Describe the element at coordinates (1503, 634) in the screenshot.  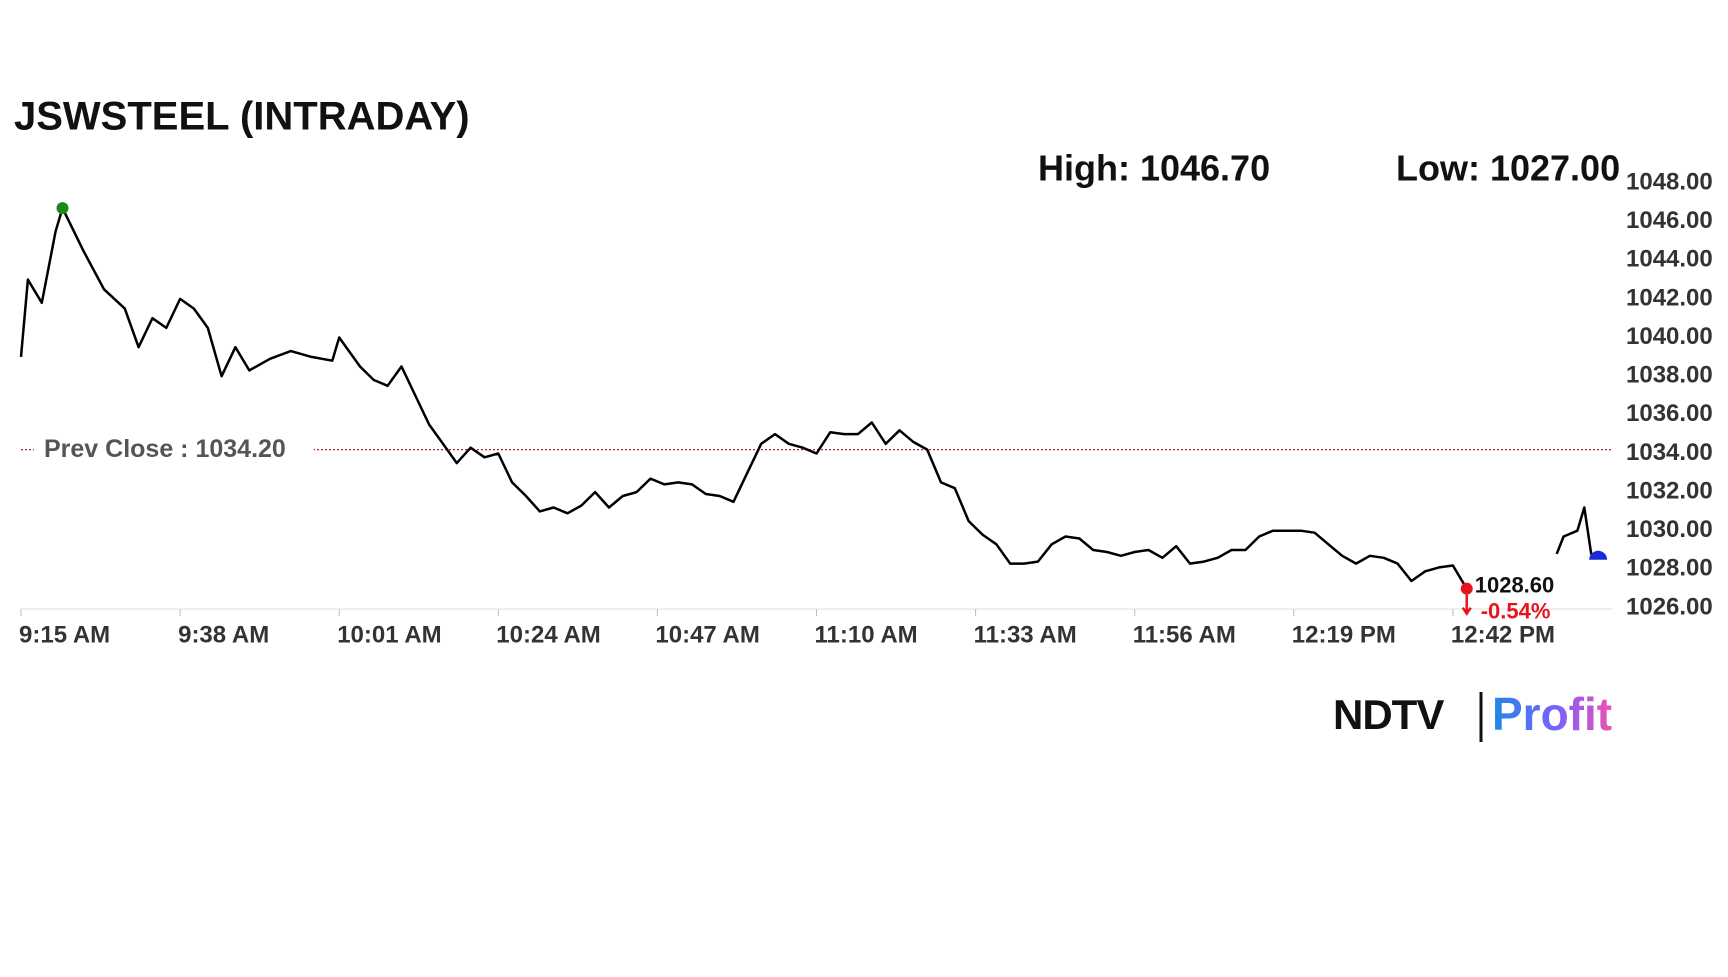
I see `x-tick-label: 12:42 PM` at that location.